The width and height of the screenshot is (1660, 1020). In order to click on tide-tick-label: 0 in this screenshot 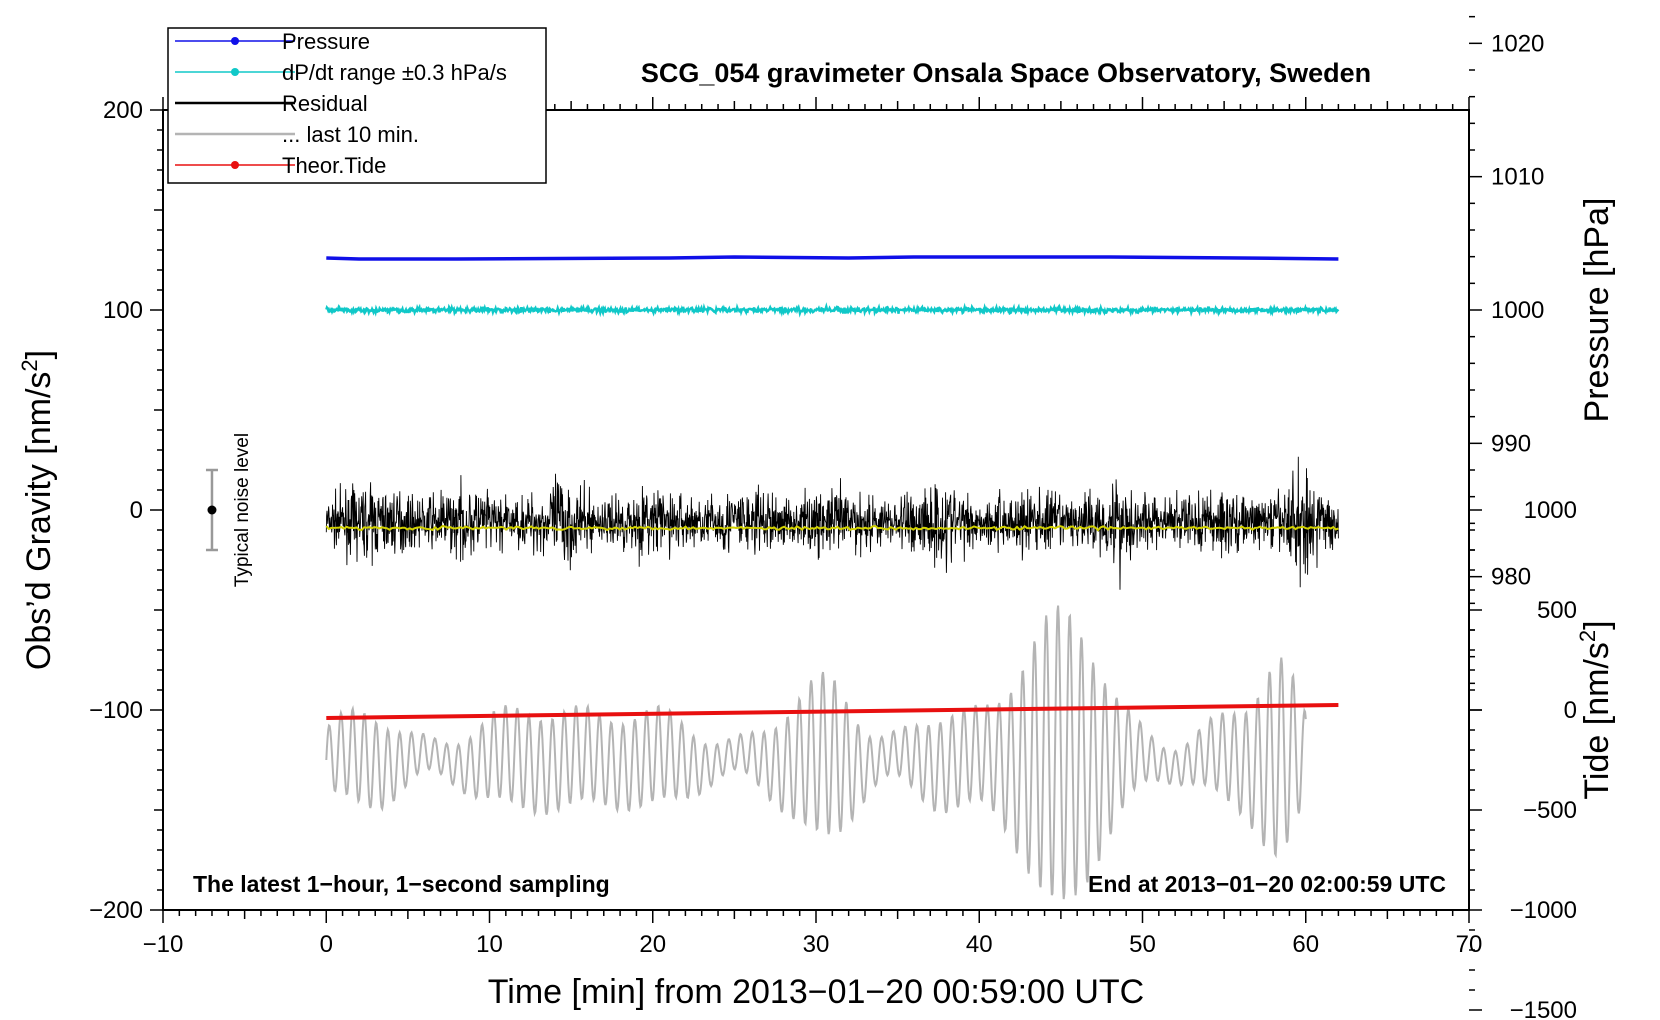, I will do `click(1570, 710)`.